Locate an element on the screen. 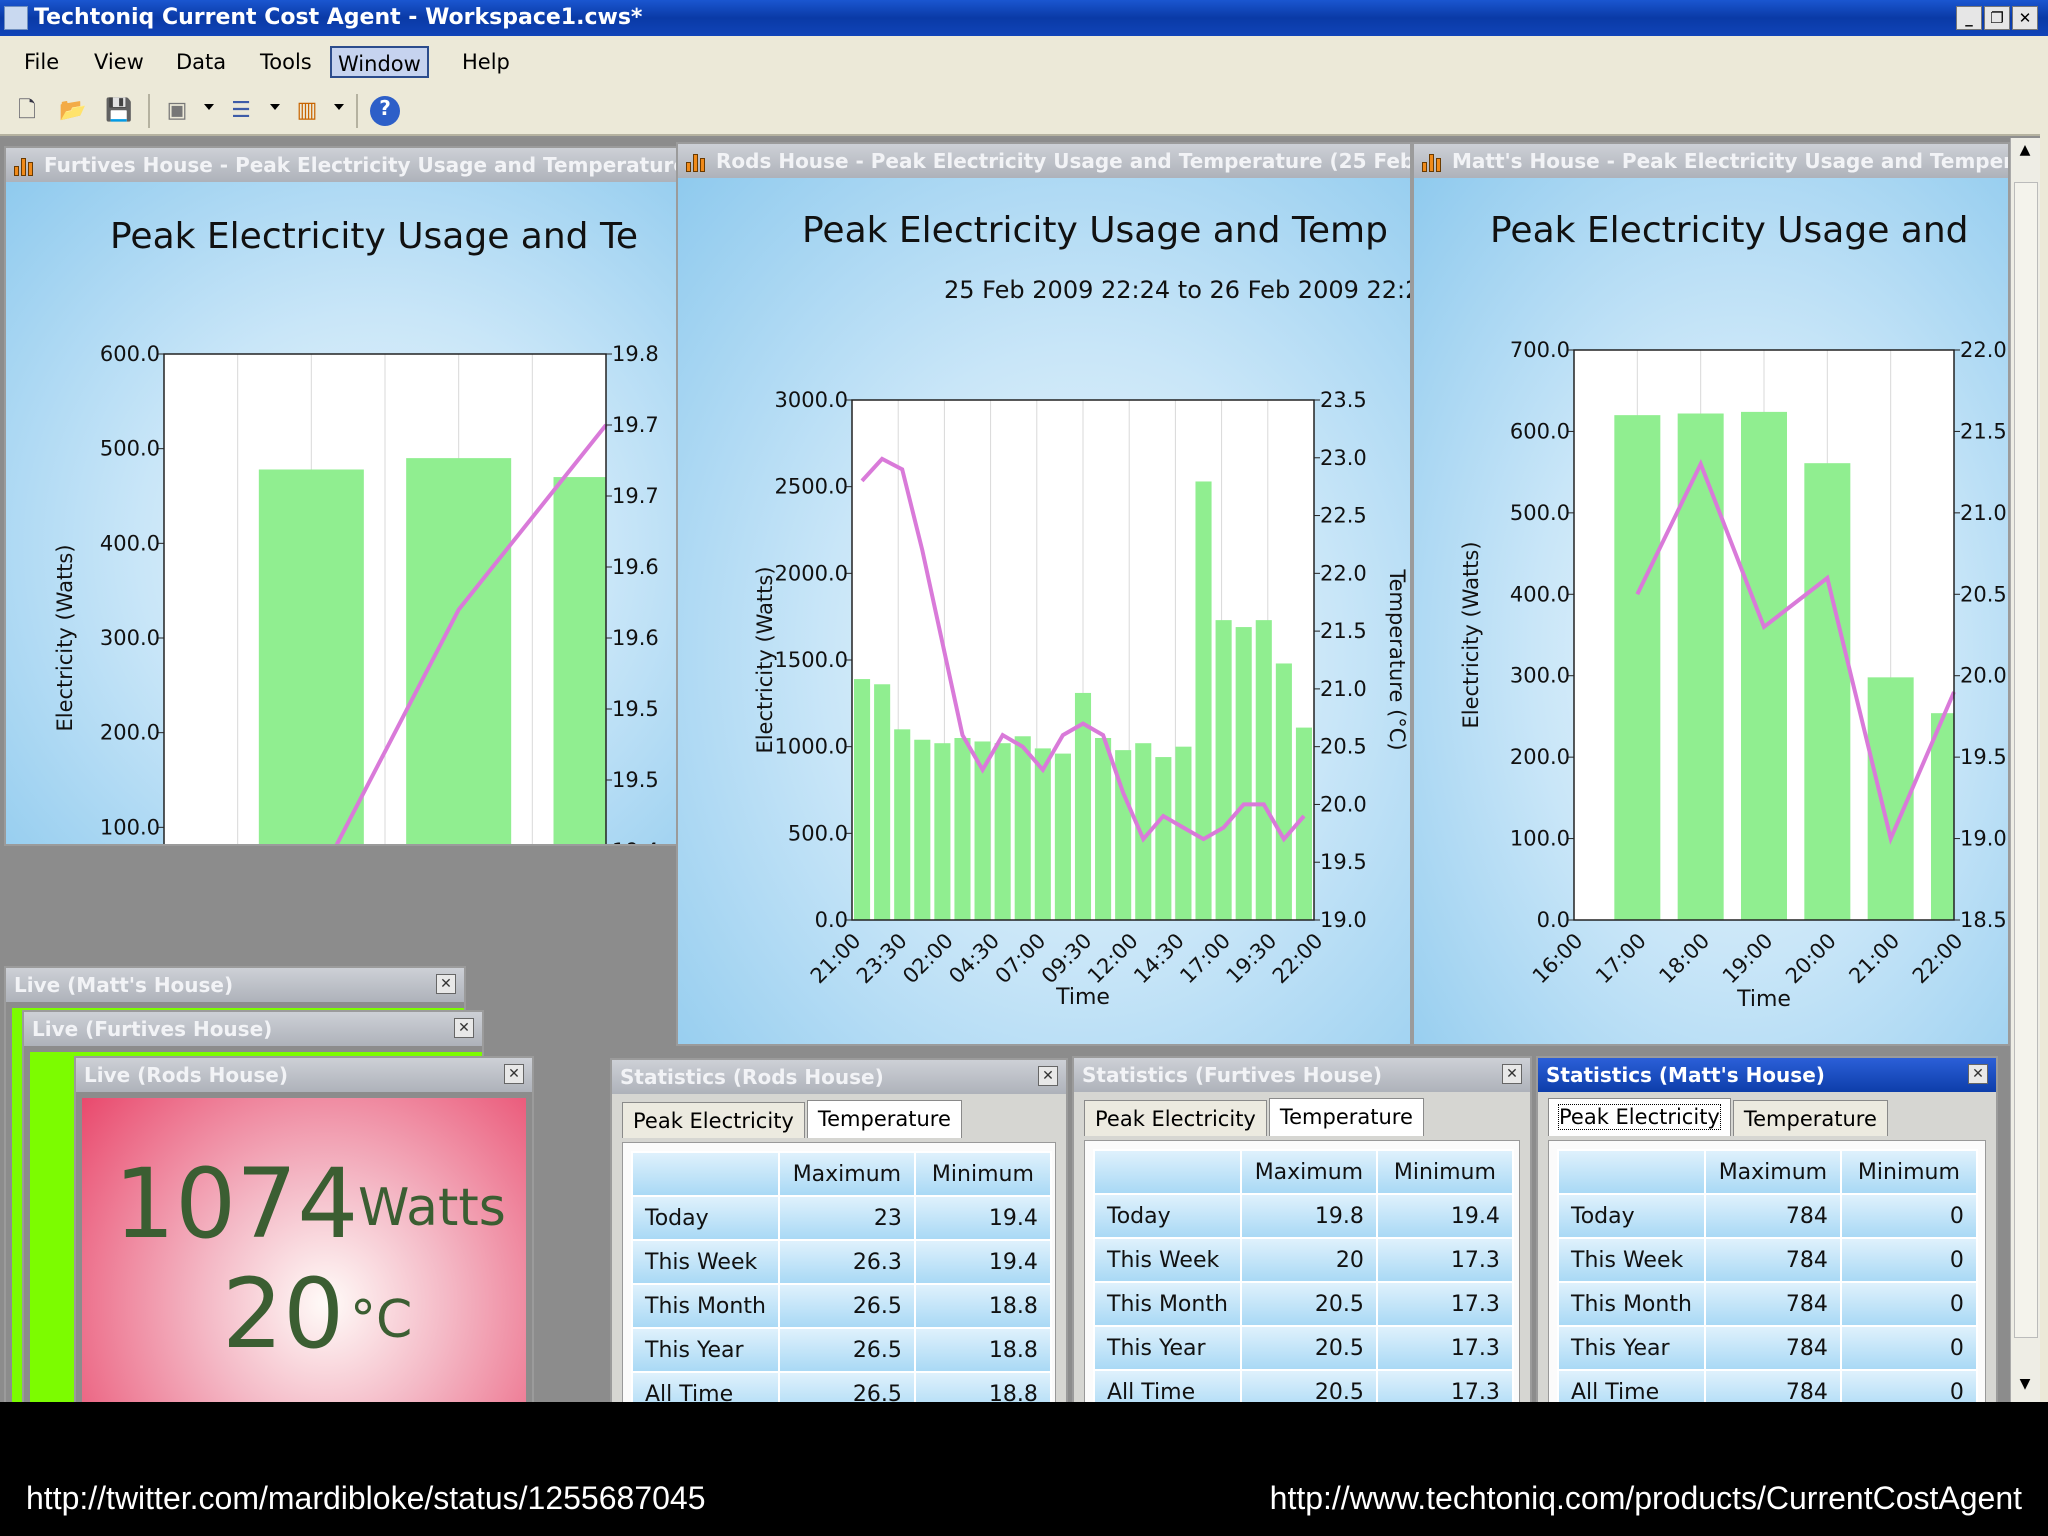  scroll-down-icon: ▼ is located at coordinates (2025, 1384).